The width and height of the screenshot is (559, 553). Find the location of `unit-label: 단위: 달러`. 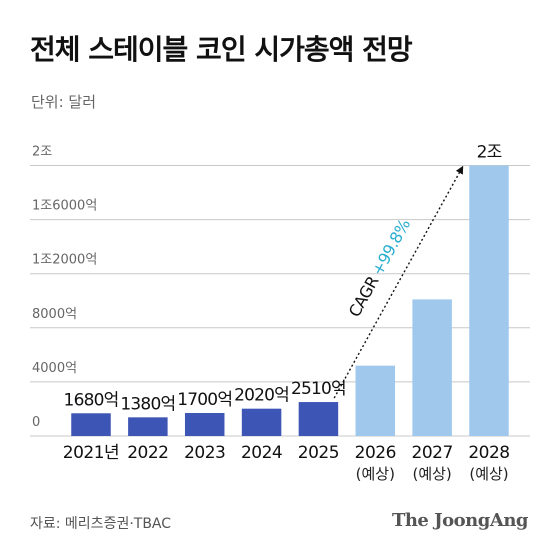

unit-label: 단위: 달러 is located at coordinates (64, 102).